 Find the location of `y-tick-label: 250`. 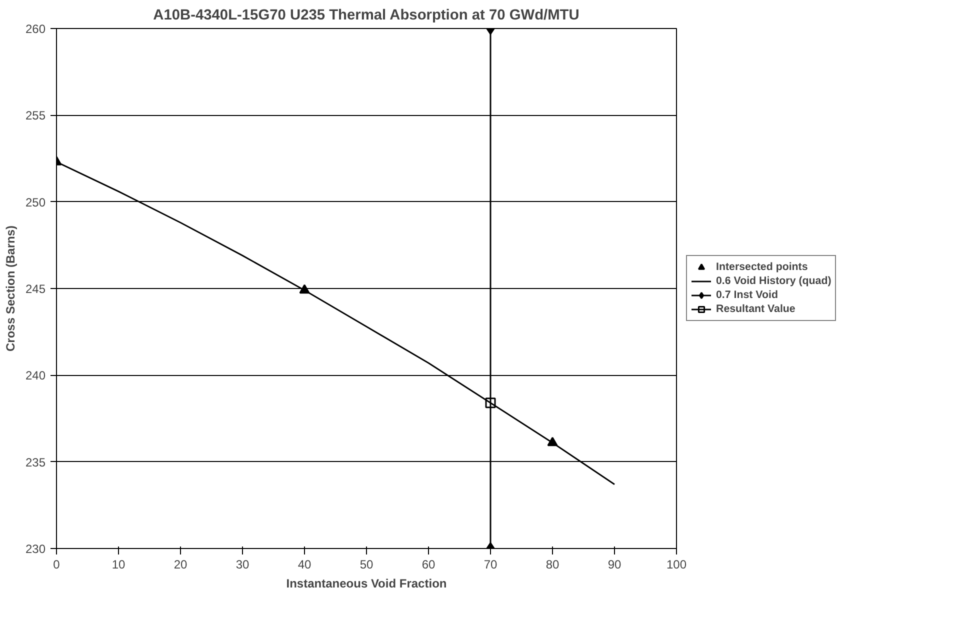

y-tick-label: 250 is located at coordinates (35, 202).